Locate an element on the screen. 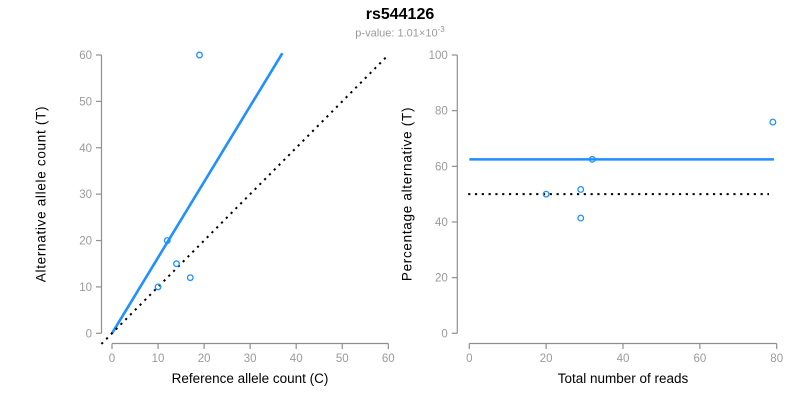  y-tick-label: 80 is located at coordinates (441, 112).